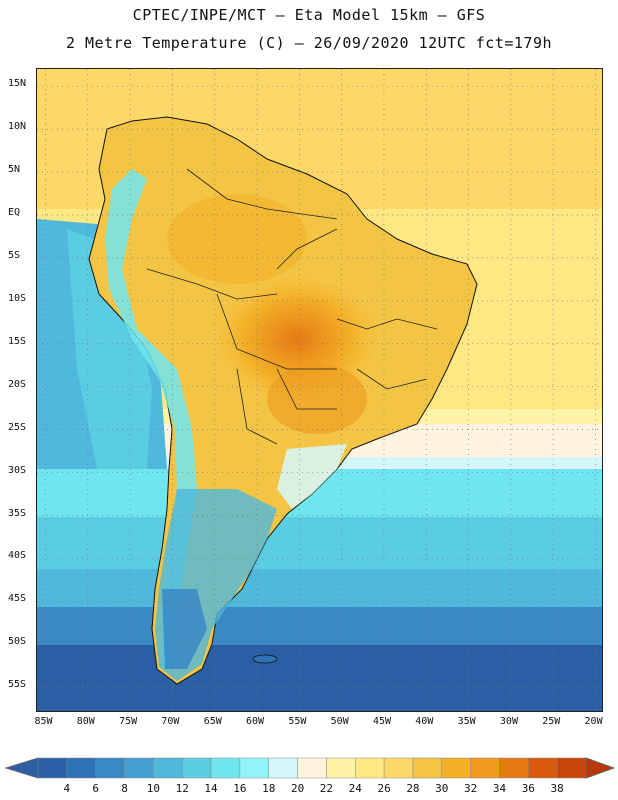 The height and width of the screenshot is (800, 618). Describe the element at coordinates (319, 544) in the screenshot. I see `ocean-teal-band` at that location.